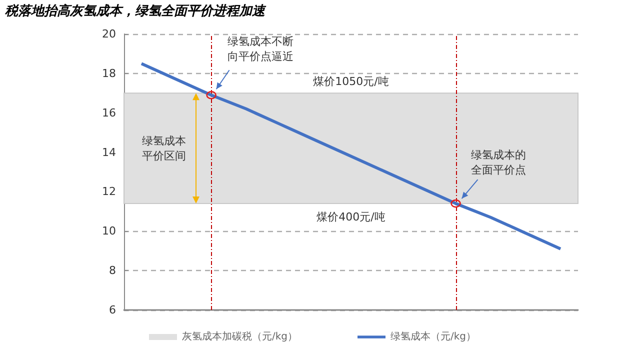 The width and height of the screenshot is (625, 353). Describe the element at coordinates (109, 34) in the screenshot. I see `y-tick-label: 20` at that location.